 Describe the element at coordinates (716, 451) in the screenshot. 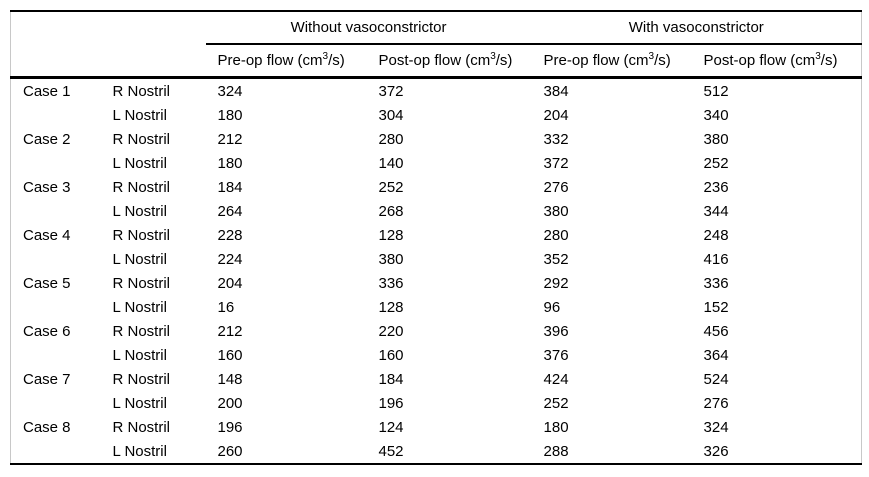

I see `value-cell: 326` at that location.